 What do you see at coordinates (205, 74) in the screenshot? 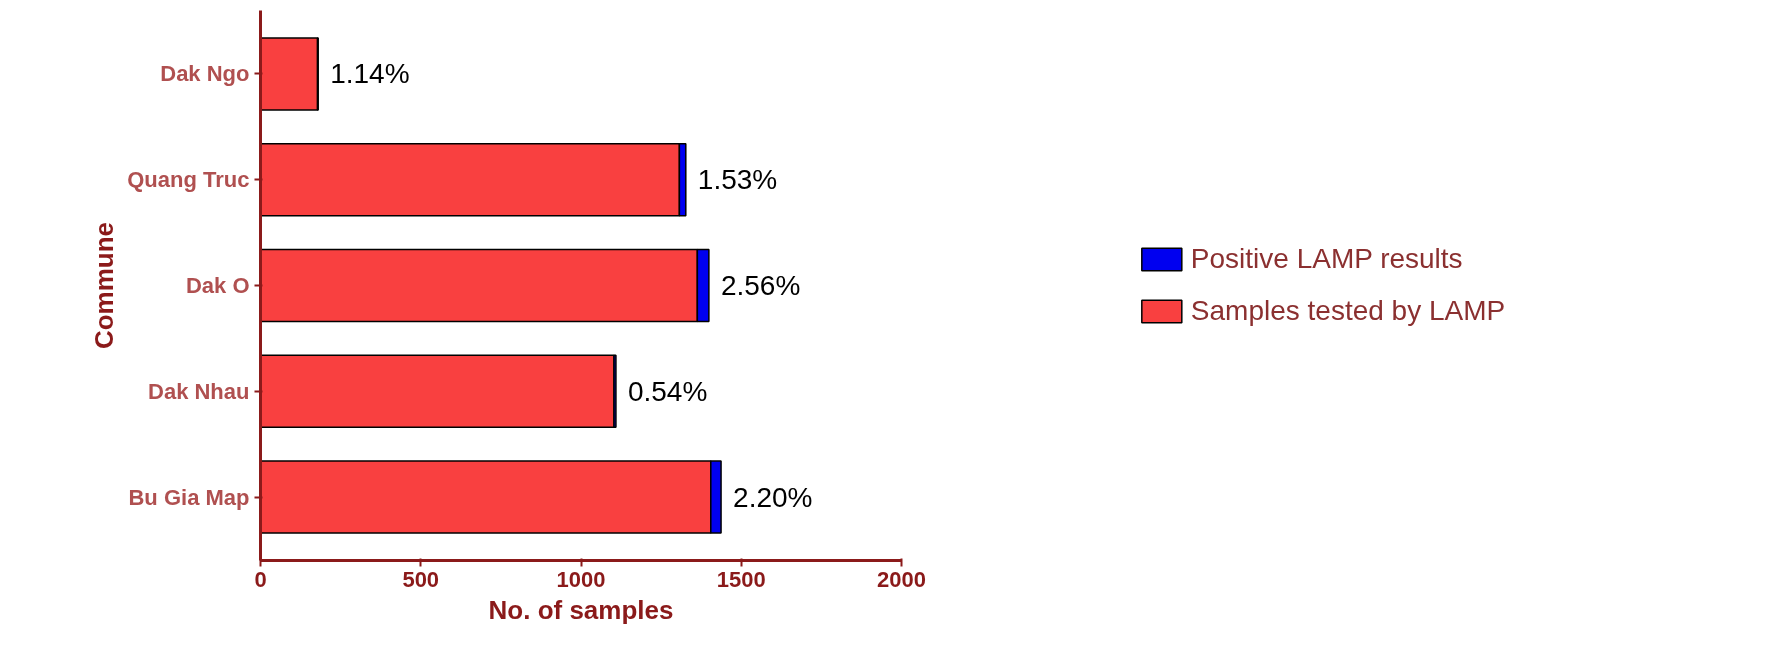
I see `y-tick-label: Dak Ngo` at bounding box center [205, 74].